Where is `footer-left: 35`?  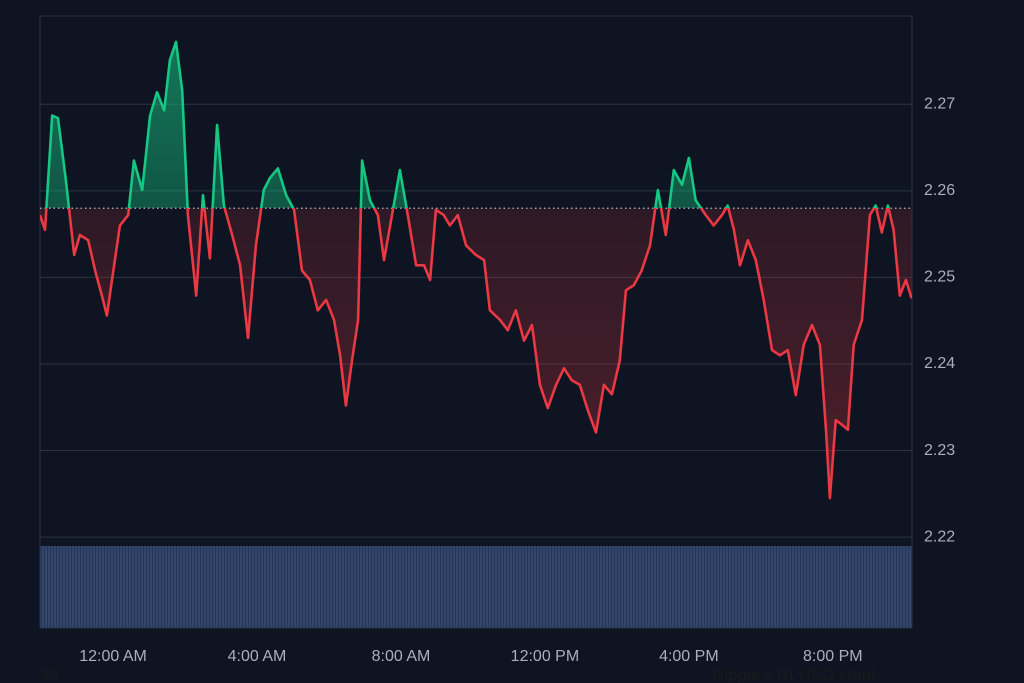
footer-left: 35 is located at coordinates (49, 674).